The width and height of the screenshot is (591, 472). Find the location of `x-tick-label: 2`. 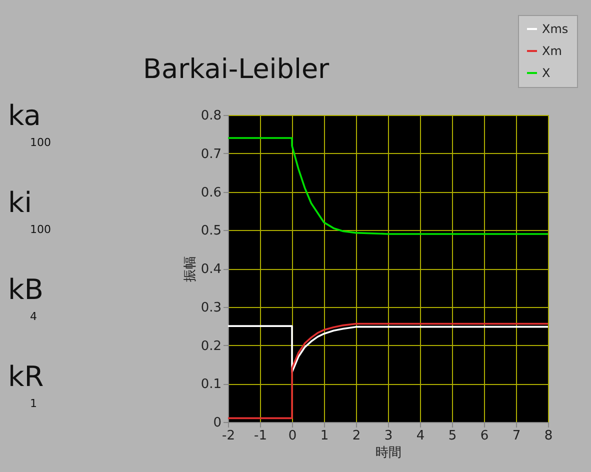

x-tick-label: 2 is located at coordinates (356, 436).